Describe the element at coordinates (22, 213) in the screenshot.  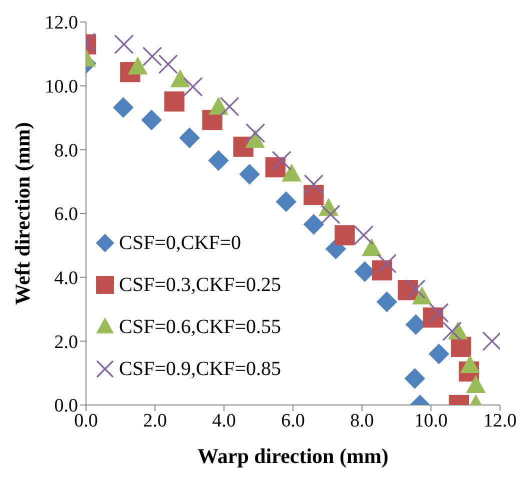
I see `y-axis-title: Weft direction (mm)` at that location.